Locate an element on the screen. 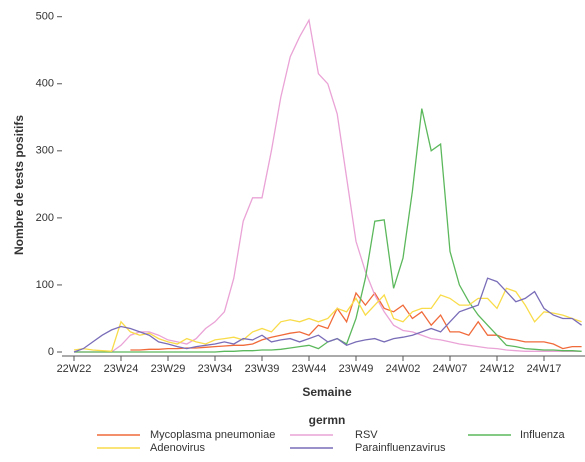 Image resolution: width=585 pixels, height=462 pixels. legend-title: germn is located at coordinates (327, 420).